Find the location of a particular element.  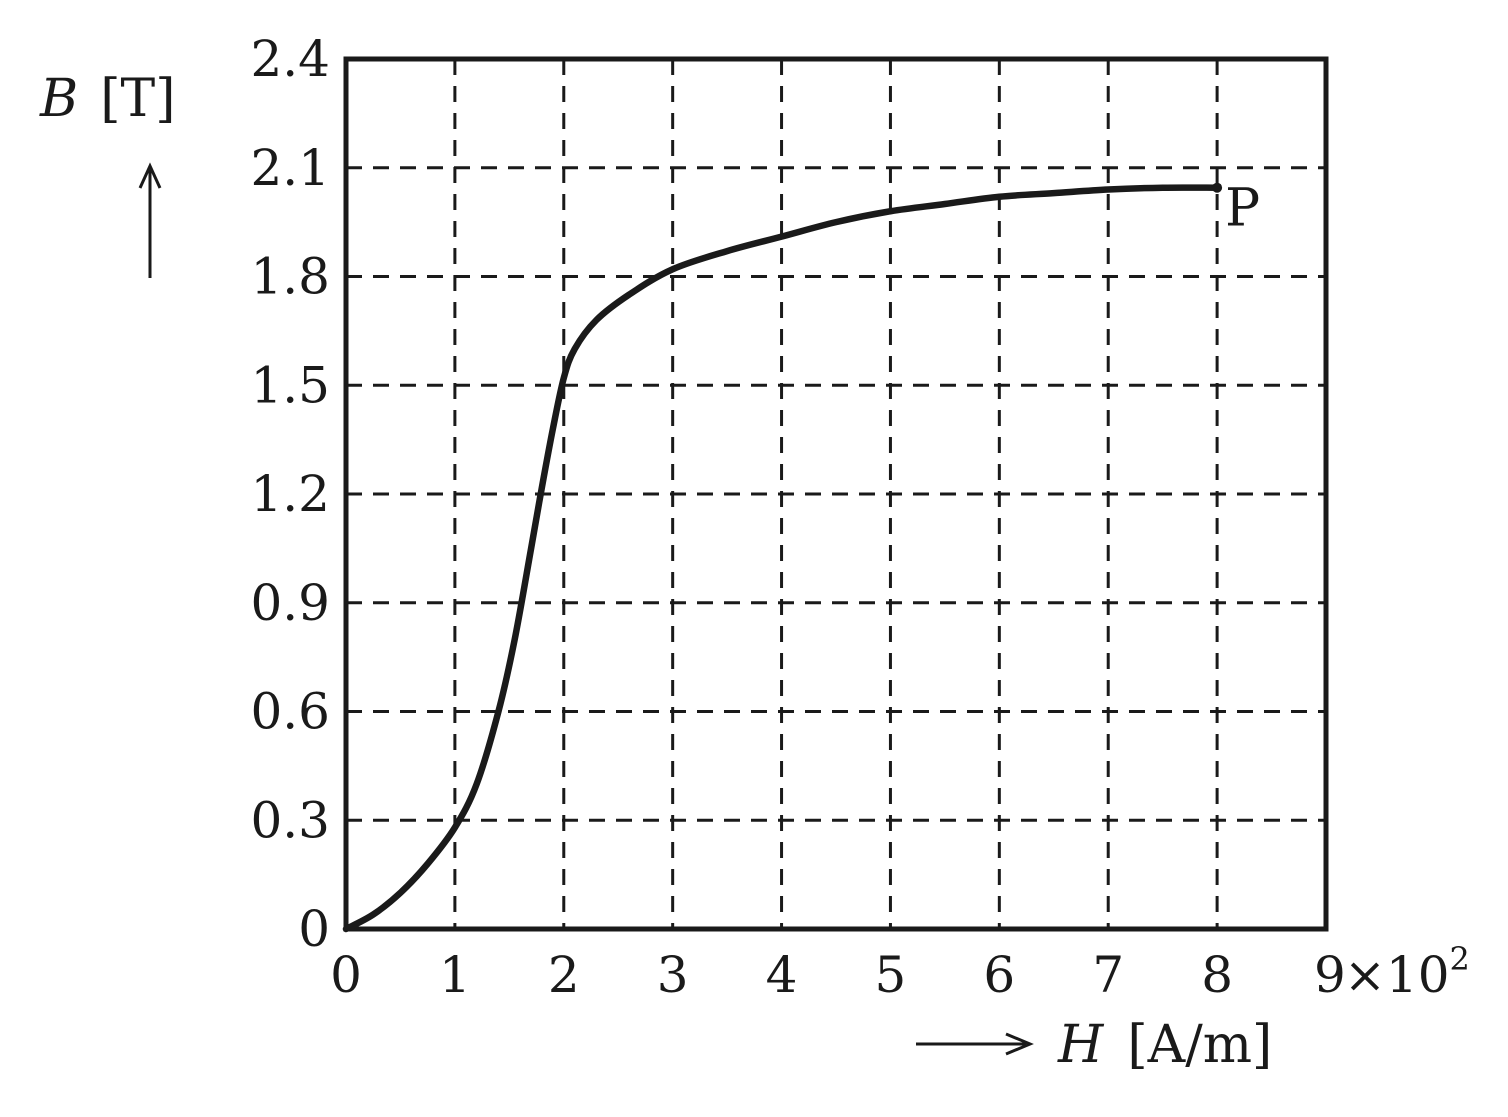

x-tick-label: 5 is located at coordinates (891, 975).